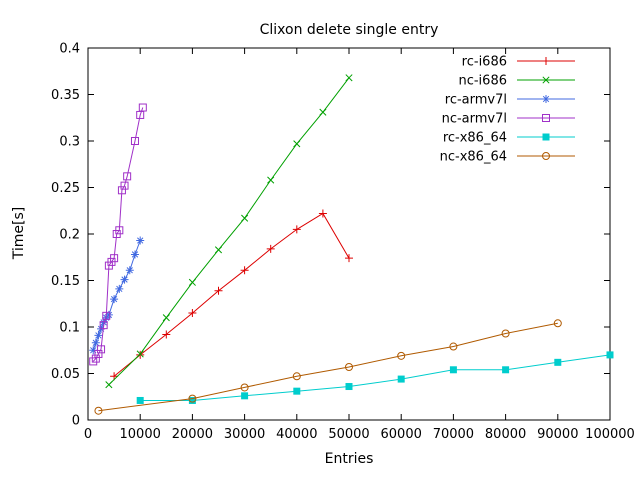 This screenshot has width=640, height=480. I want to click on y-tick-label: 0, so click(76, 421).